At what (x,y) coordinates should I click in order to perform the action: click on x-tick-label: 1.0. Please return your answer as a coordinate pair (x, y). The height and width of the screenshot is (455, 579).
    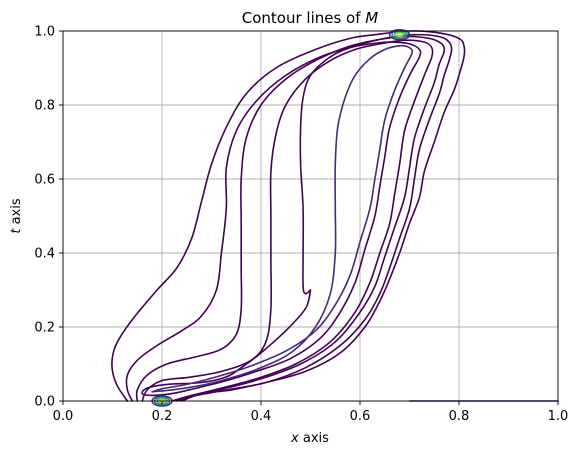
    Looking at the image, I should click on (558, 416).